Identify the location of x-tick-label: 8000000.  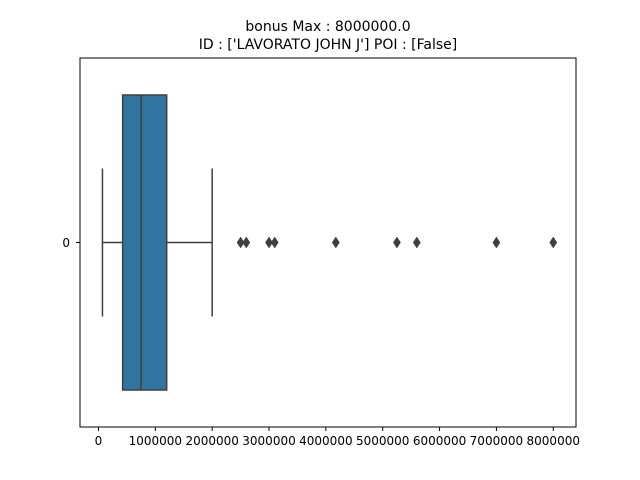
(553, 441).